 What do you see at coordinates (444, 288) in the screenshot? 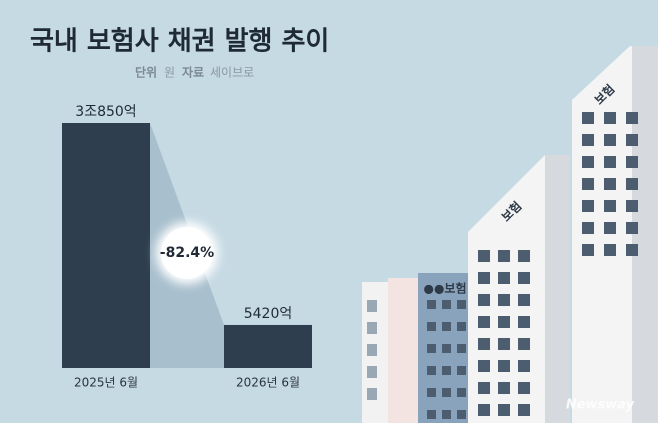
I see `building-sign: ●●보험` at bounding box center [444, 288].